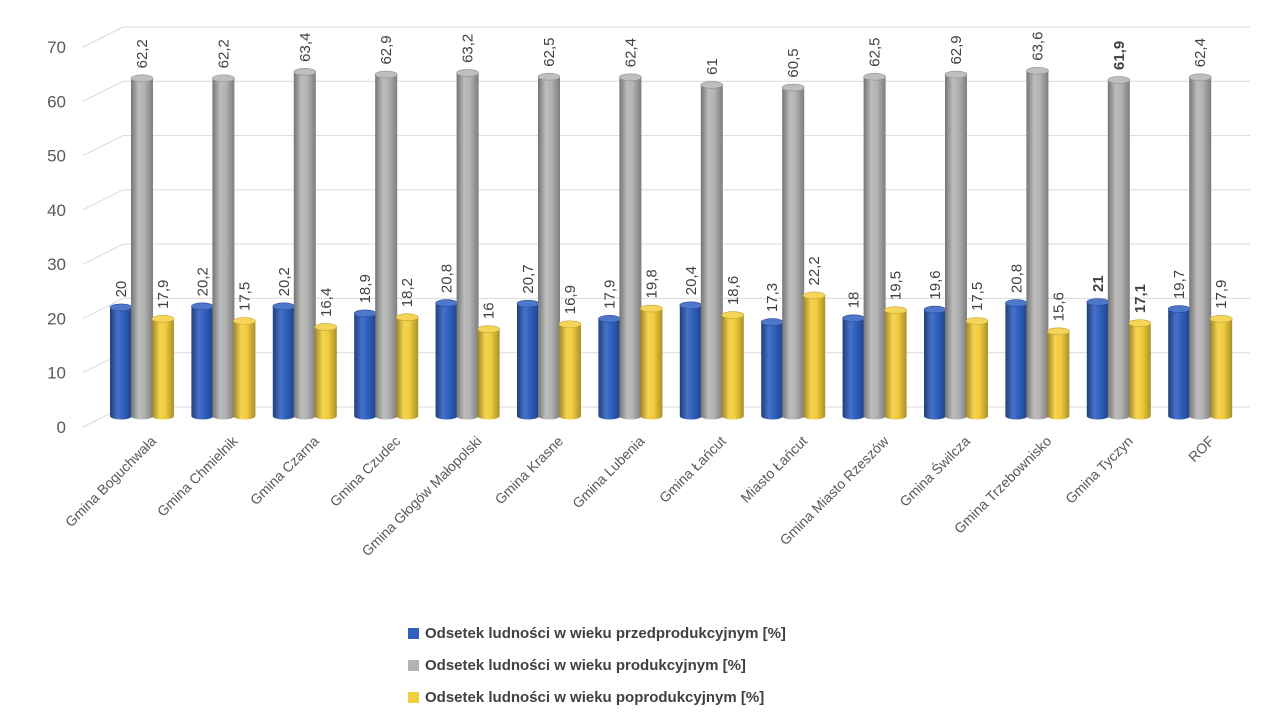  Describe the element at coordinates (691, 280) in the screenshot. I see `data-label: 20,4` at that location.